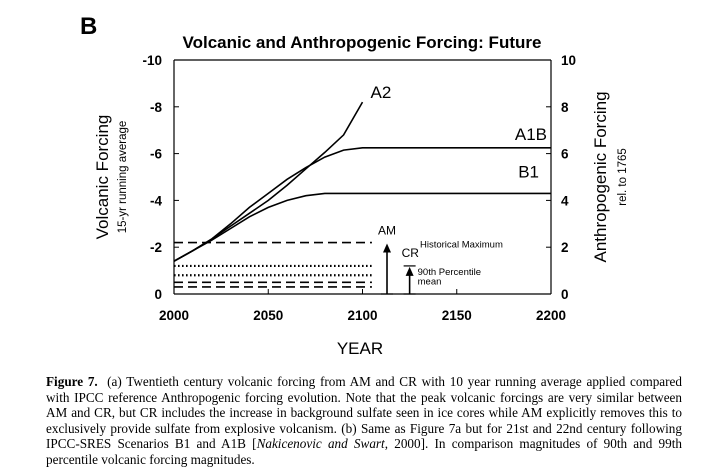  I want to click on right-tick-label: 0, so click(565, 294).